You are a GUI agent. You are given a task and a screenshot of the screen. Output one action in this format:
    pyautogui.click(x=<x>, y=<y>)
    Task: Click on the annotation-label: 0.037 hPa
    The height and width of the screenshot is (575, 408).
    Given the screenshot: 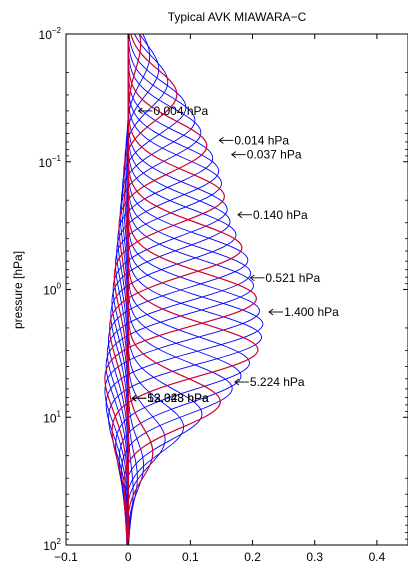 What is the action you would take?
    pyautogui.click(x=274, y=155)
    